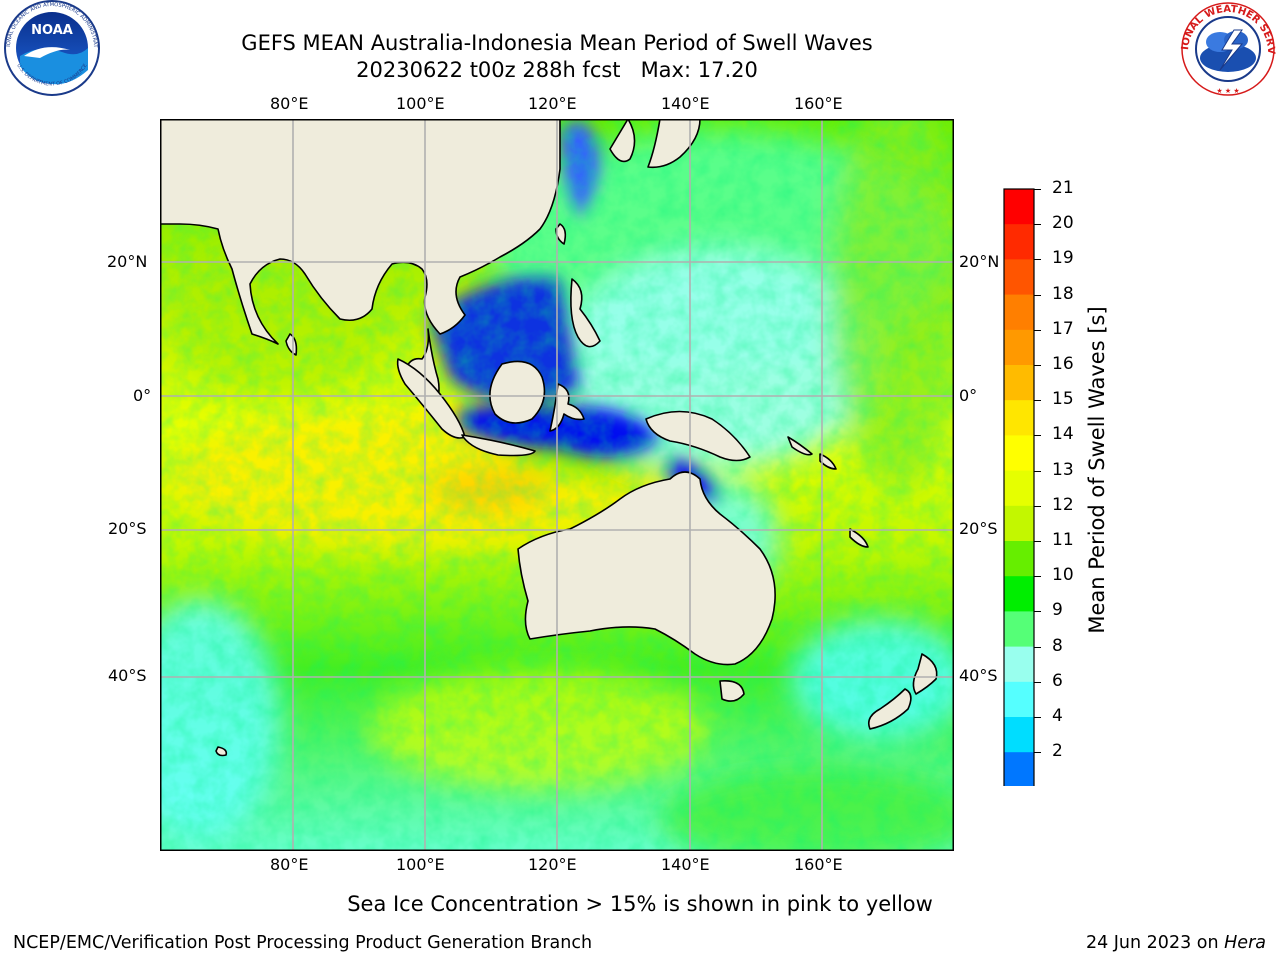 This screenshot has height=960, width=1280. I want to click on solomon-islands, so click(800, 446).